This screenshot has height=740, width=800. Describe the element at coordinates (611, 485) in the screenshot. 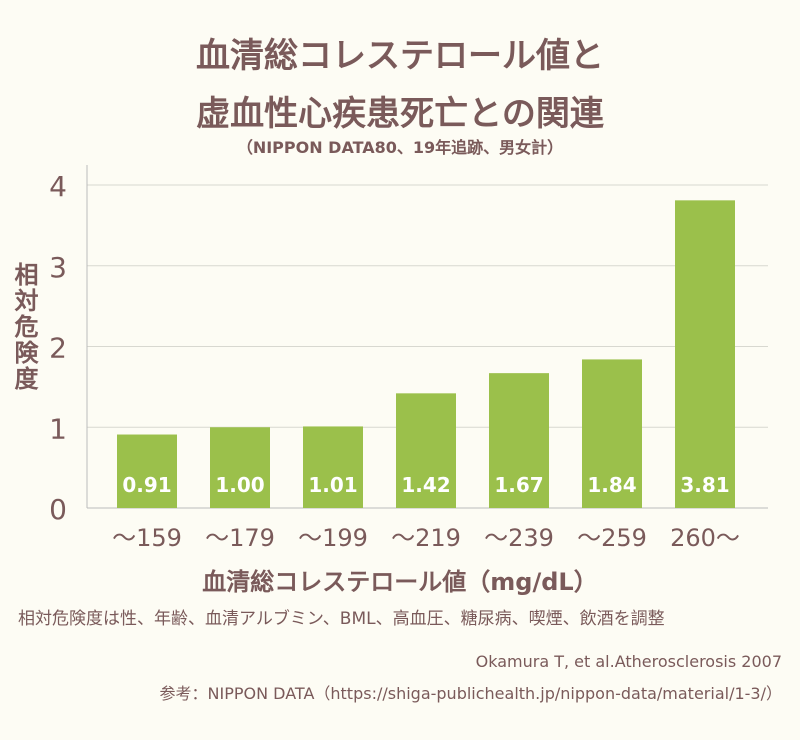

I see `data-label: 1.84` at that location.